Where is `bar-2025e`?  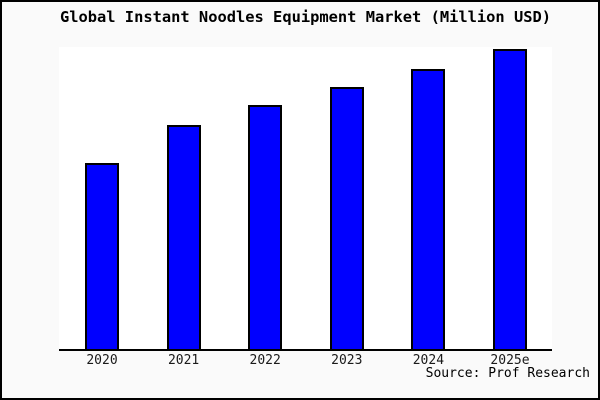 bar-2025e is located at coordinates (510, 199).